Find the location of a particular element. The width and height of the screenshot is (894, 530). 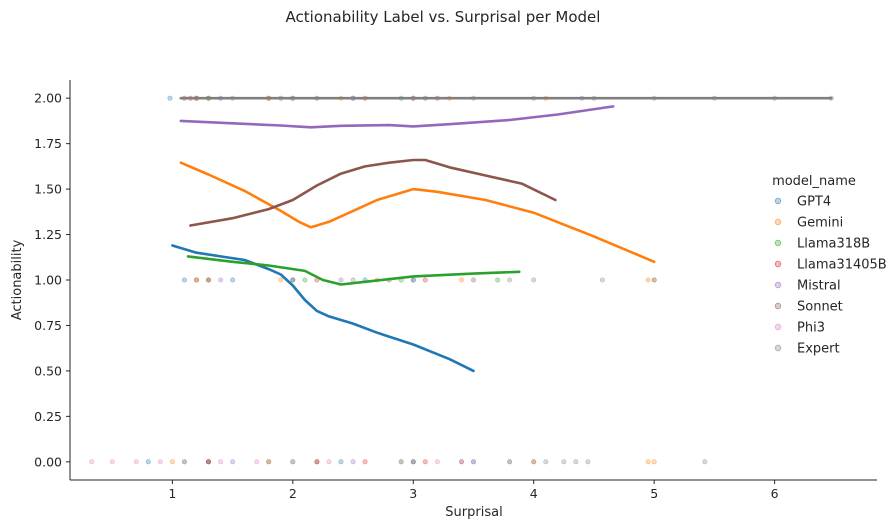

x-tick-label-6: 6 is located at coordinates (775, 493).